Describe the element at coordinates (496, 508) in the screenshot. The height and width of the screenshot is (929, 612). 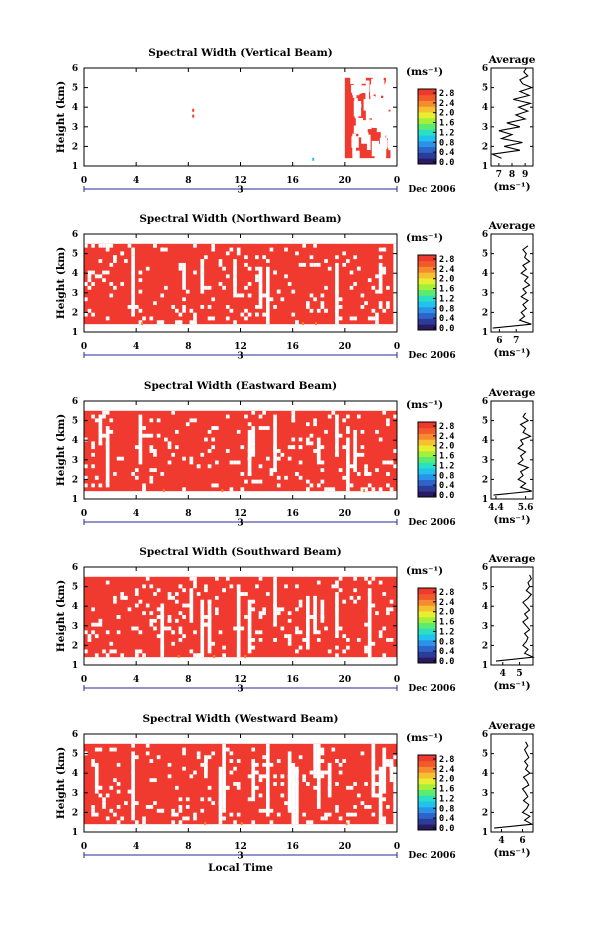
I see `average-x-tick-label: 4.4` at that location.